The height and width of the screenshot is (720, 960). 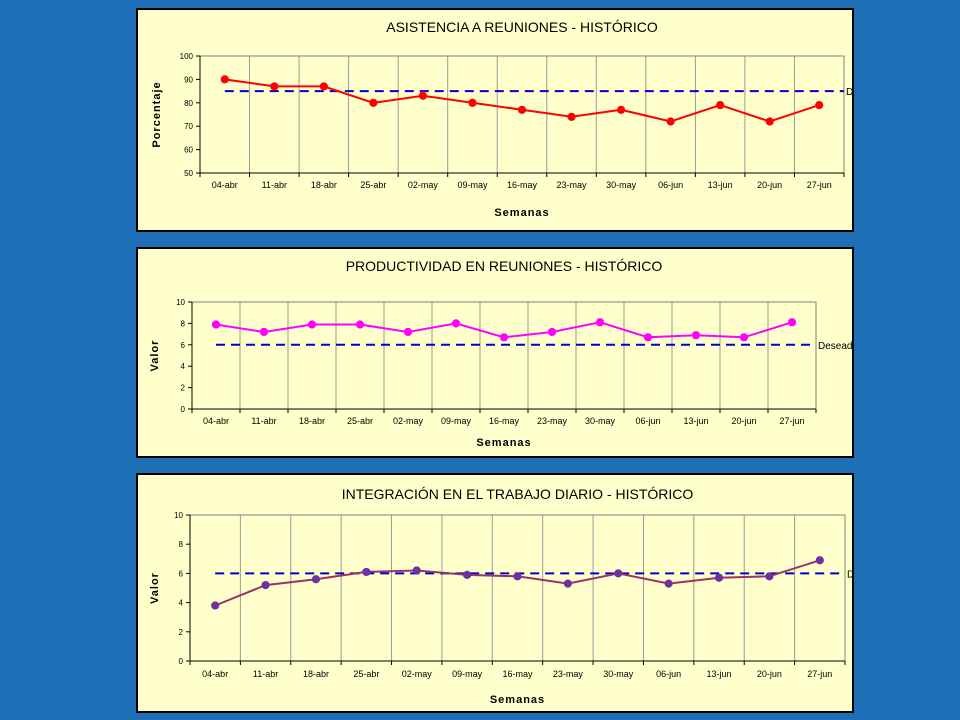 I want to click on y-tick-label: 80, so click(x=188, y=103).